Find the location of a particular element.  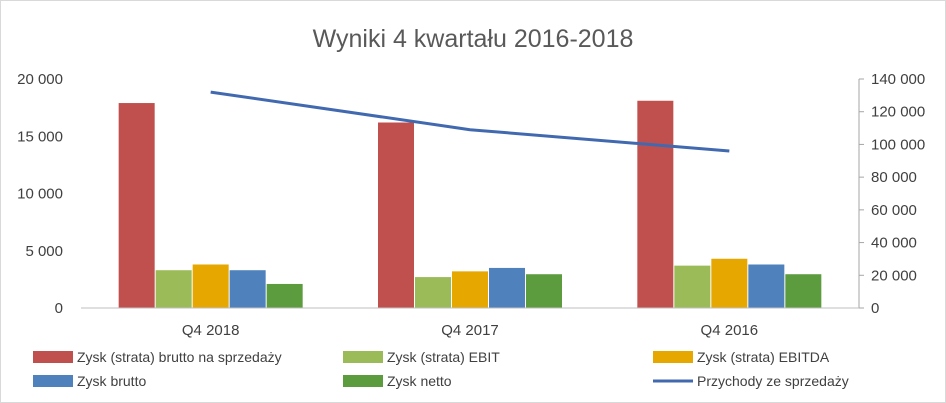

y-tick-label: 10 000 is located at coordinates (40, 194).